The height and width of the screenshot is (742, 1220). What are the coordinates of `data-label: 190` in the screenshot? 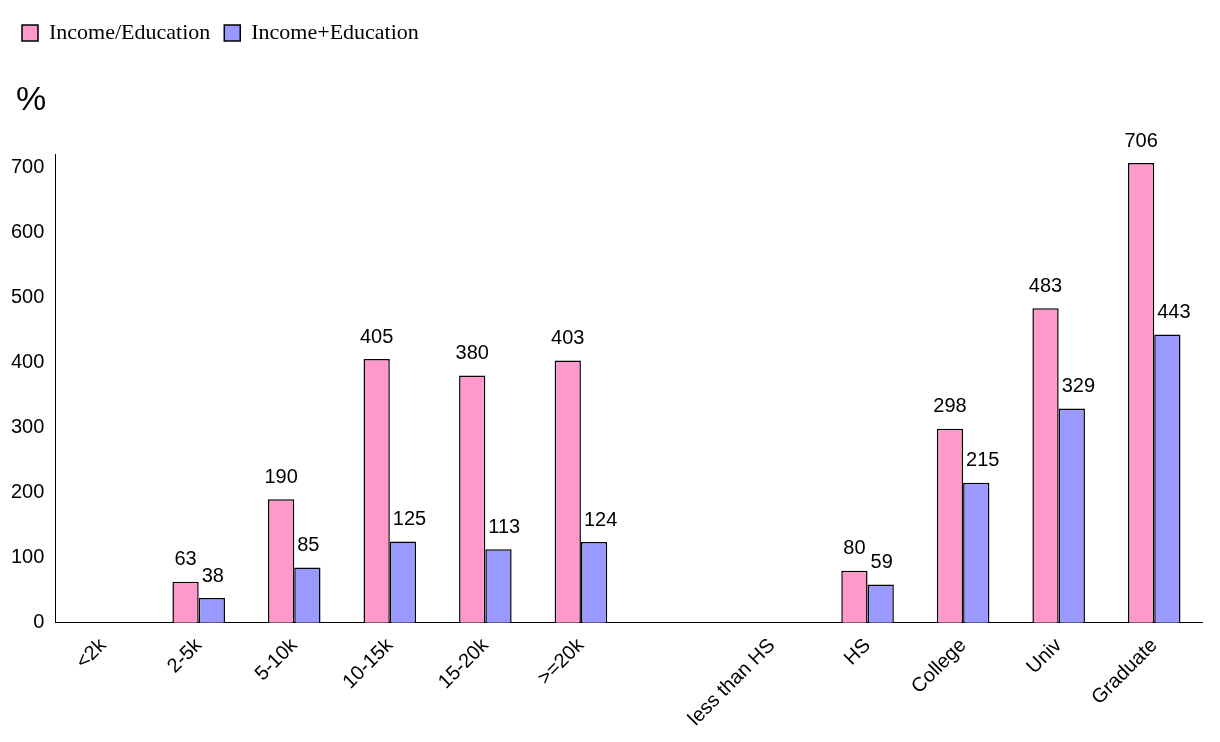 It's located at (281, 475).